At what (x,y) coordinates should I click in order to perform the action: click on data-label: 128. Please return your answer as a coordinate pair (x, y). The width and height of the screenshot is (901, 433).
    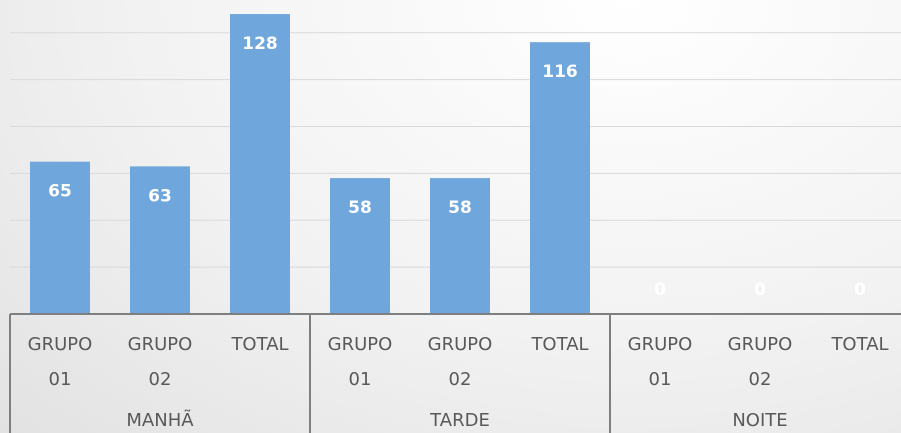
    Looking at the image, I should click on (260, 44).